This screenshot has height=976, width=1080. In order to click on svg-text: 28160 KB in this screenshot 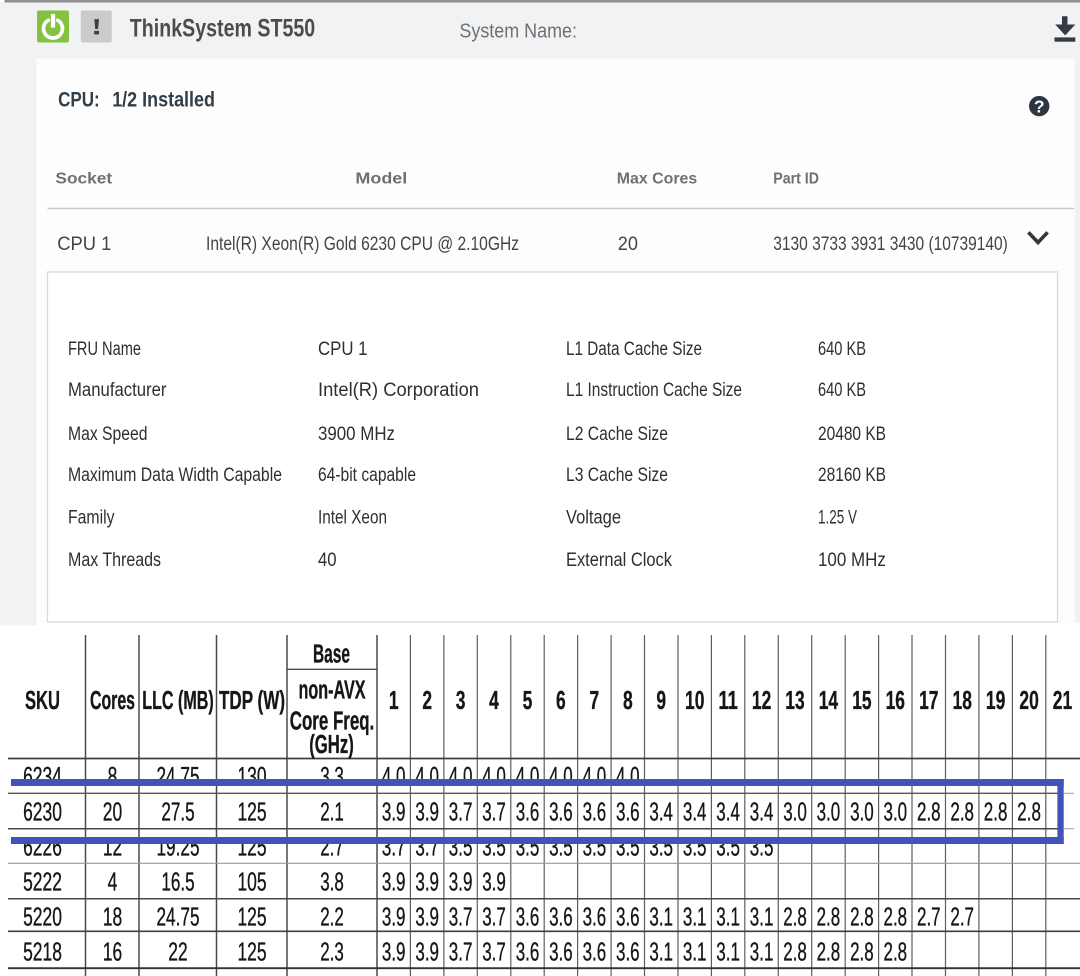, I will do `click(852, 475)`.